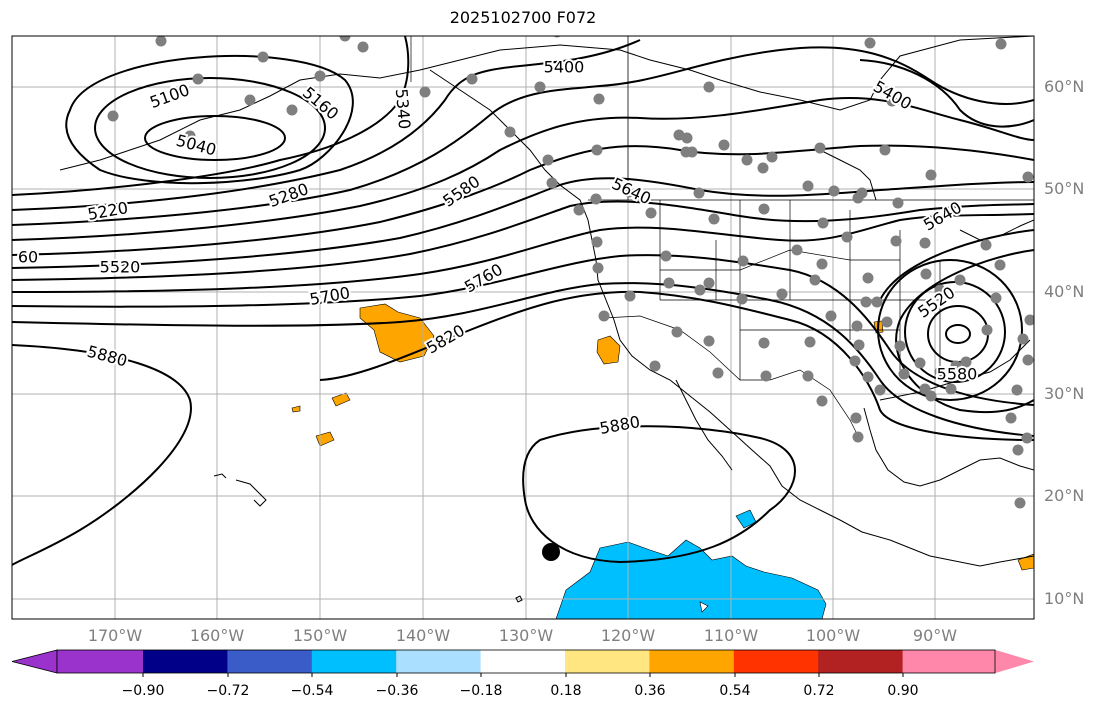 Image resolution: width=1105 pixels, height=712 pixels. What do you see at coordinates (115, 635) in the screenshot?
I see `longitude-label: 170°W` at bounding box center [115, 635].